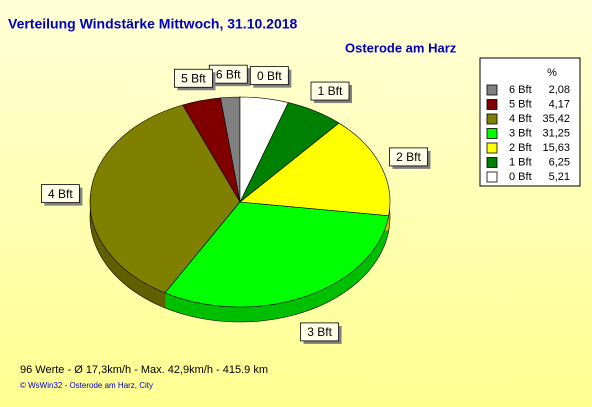 The height and width of the screenshot is (407, 592). Describe the element at coordinates (520, 177) in the screenshot. I see `legend-label: 0 Bft` at that location.